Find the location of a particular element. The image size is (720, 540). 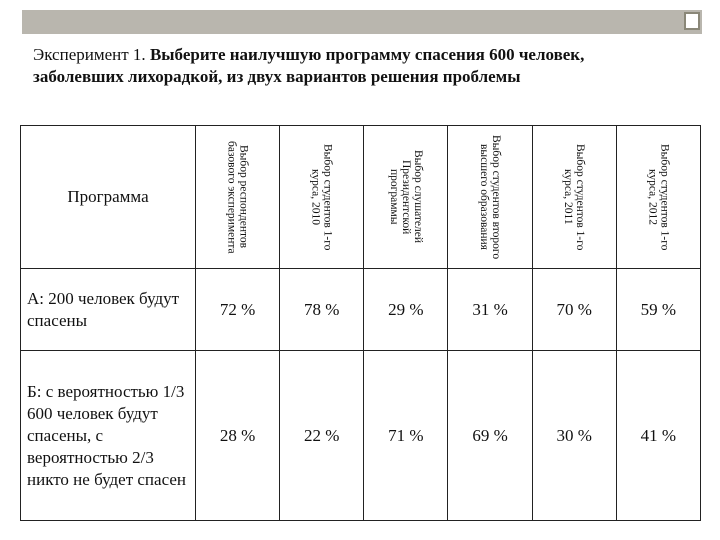

column-header: Выбор студентов 1-го курса, 2011 is located at coordinates (574, 197).